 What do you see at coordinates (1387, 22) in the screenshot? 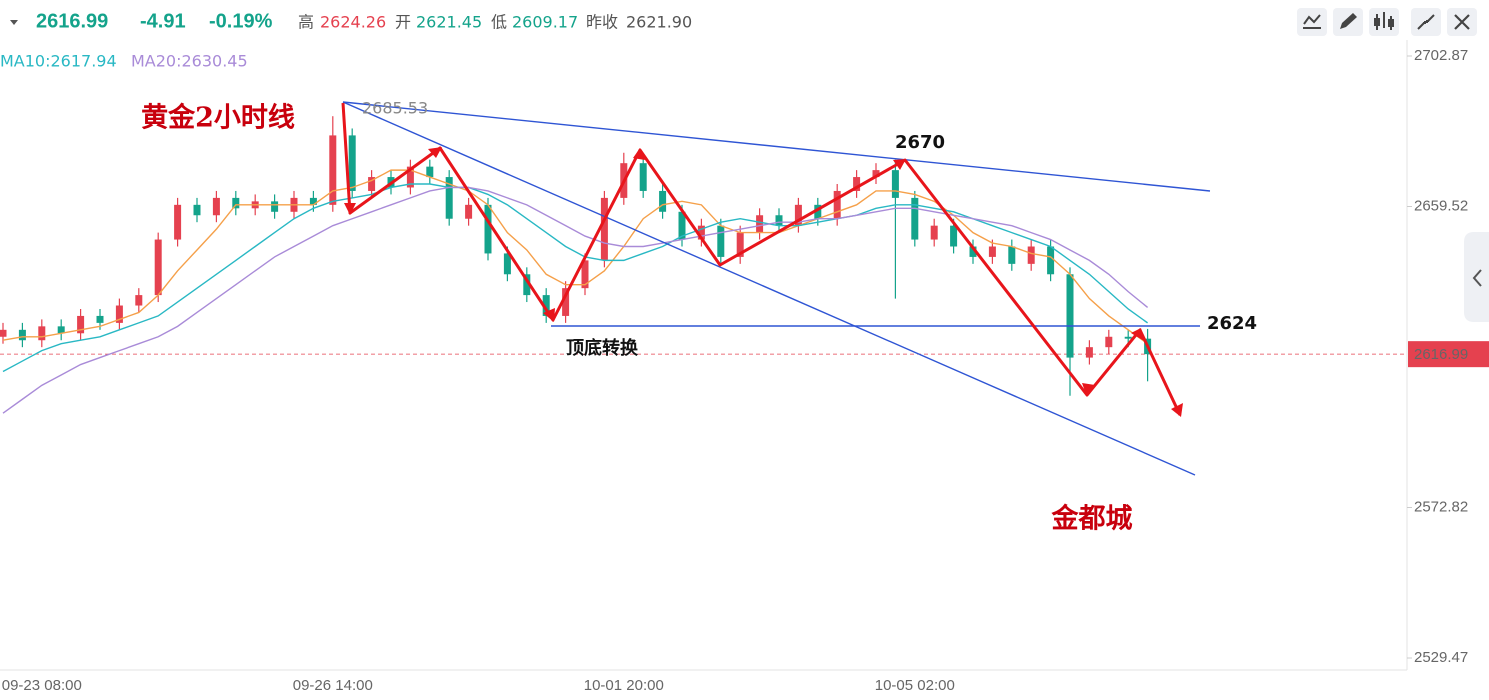
I see `toolbar` at bounding box center [1387, 22].